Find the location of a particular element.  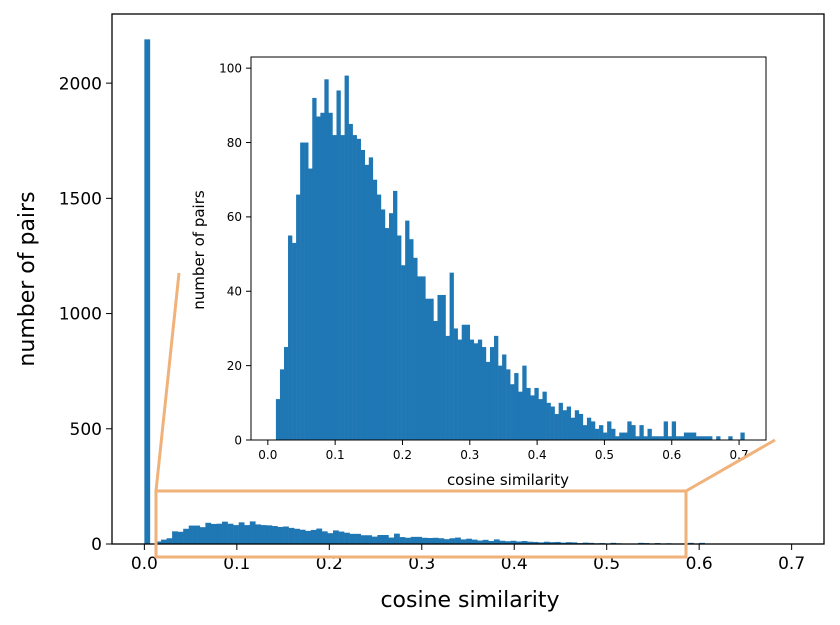

inset-x-tick-label: 0.0 is located at coordinates (267, 455).